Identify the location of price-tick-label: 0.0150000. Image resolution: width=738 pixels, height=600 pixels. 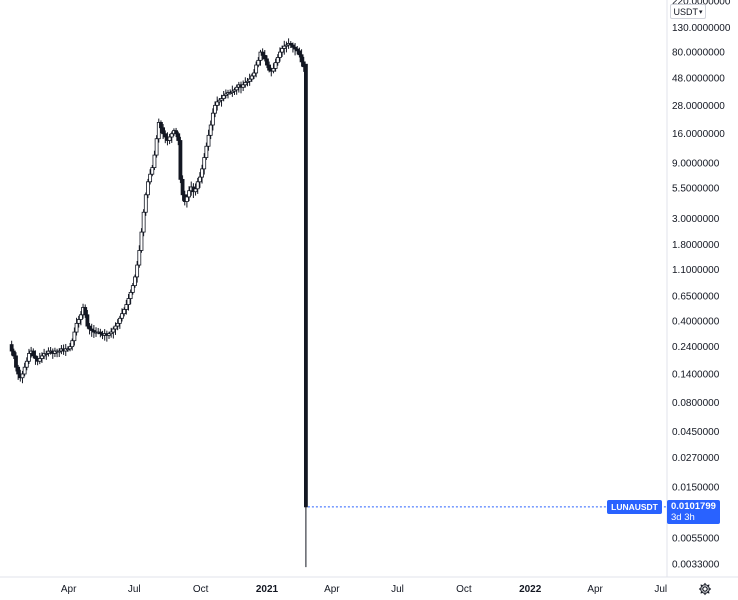
(696, 488).